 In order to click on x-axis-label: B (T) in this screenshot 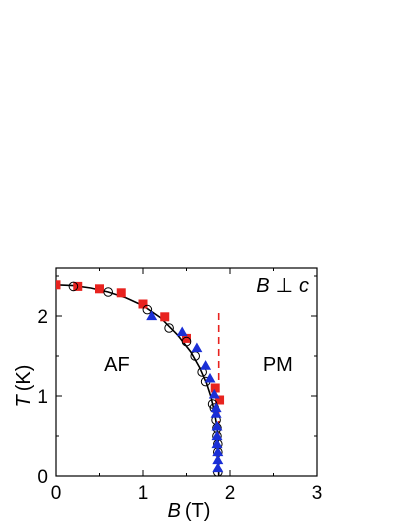, I will do `click(189, 511)`.